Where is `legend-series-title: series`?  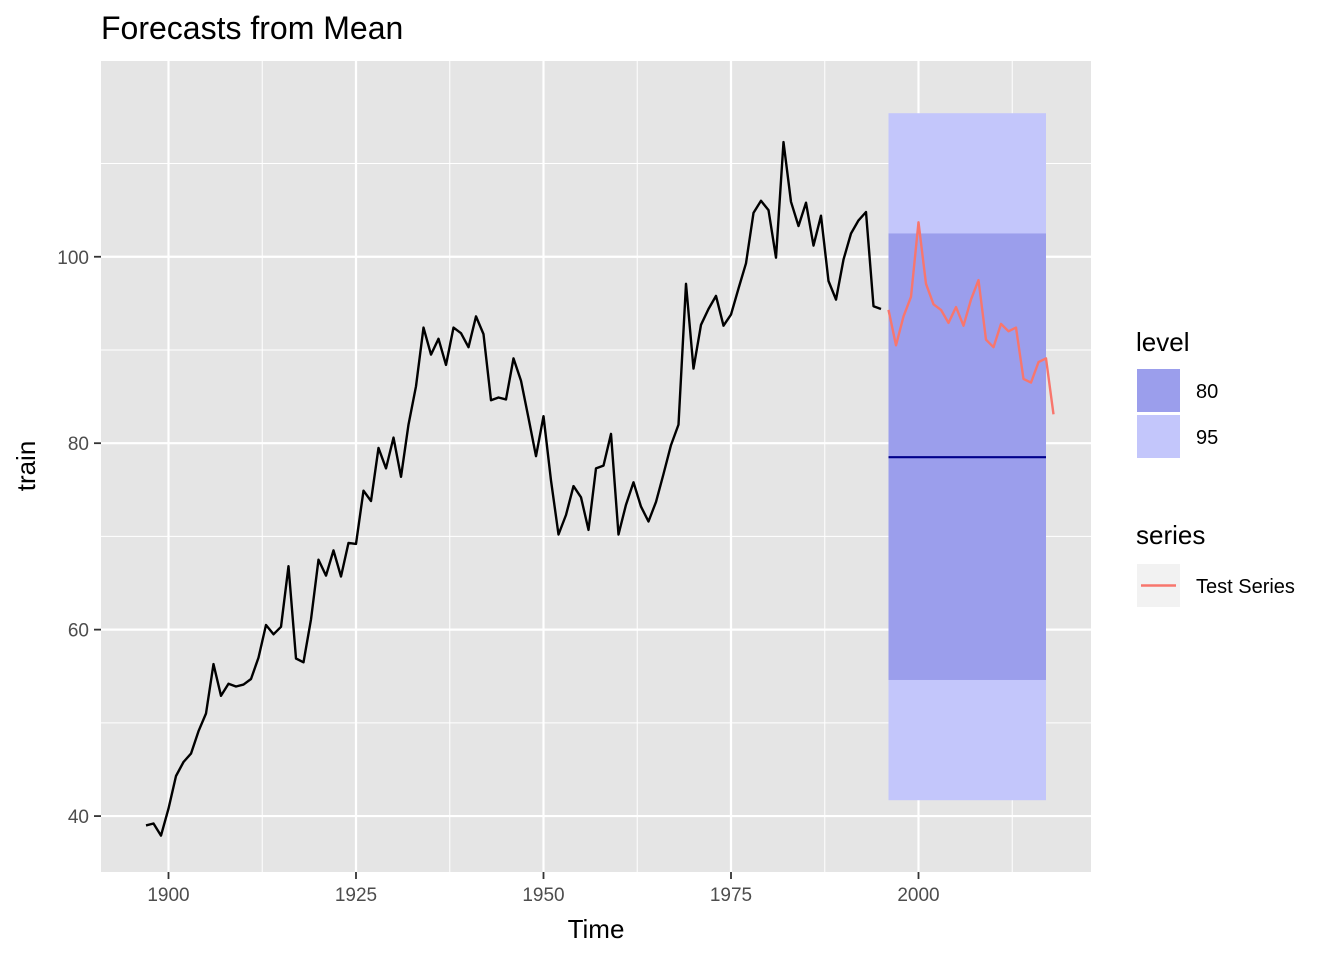 legend-series-title: series is located at coordinates (1170, 535).